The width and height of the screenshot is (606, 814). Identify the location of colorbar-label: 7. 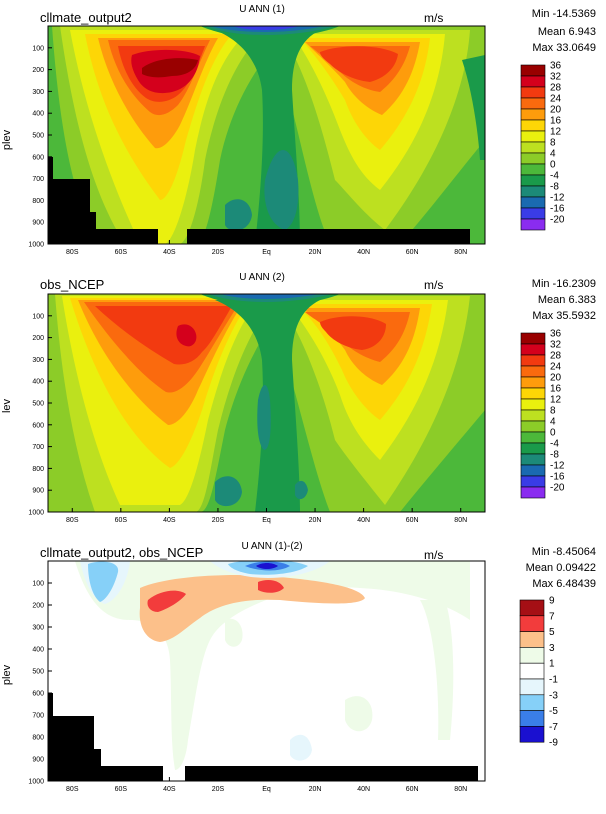
(552, 616).